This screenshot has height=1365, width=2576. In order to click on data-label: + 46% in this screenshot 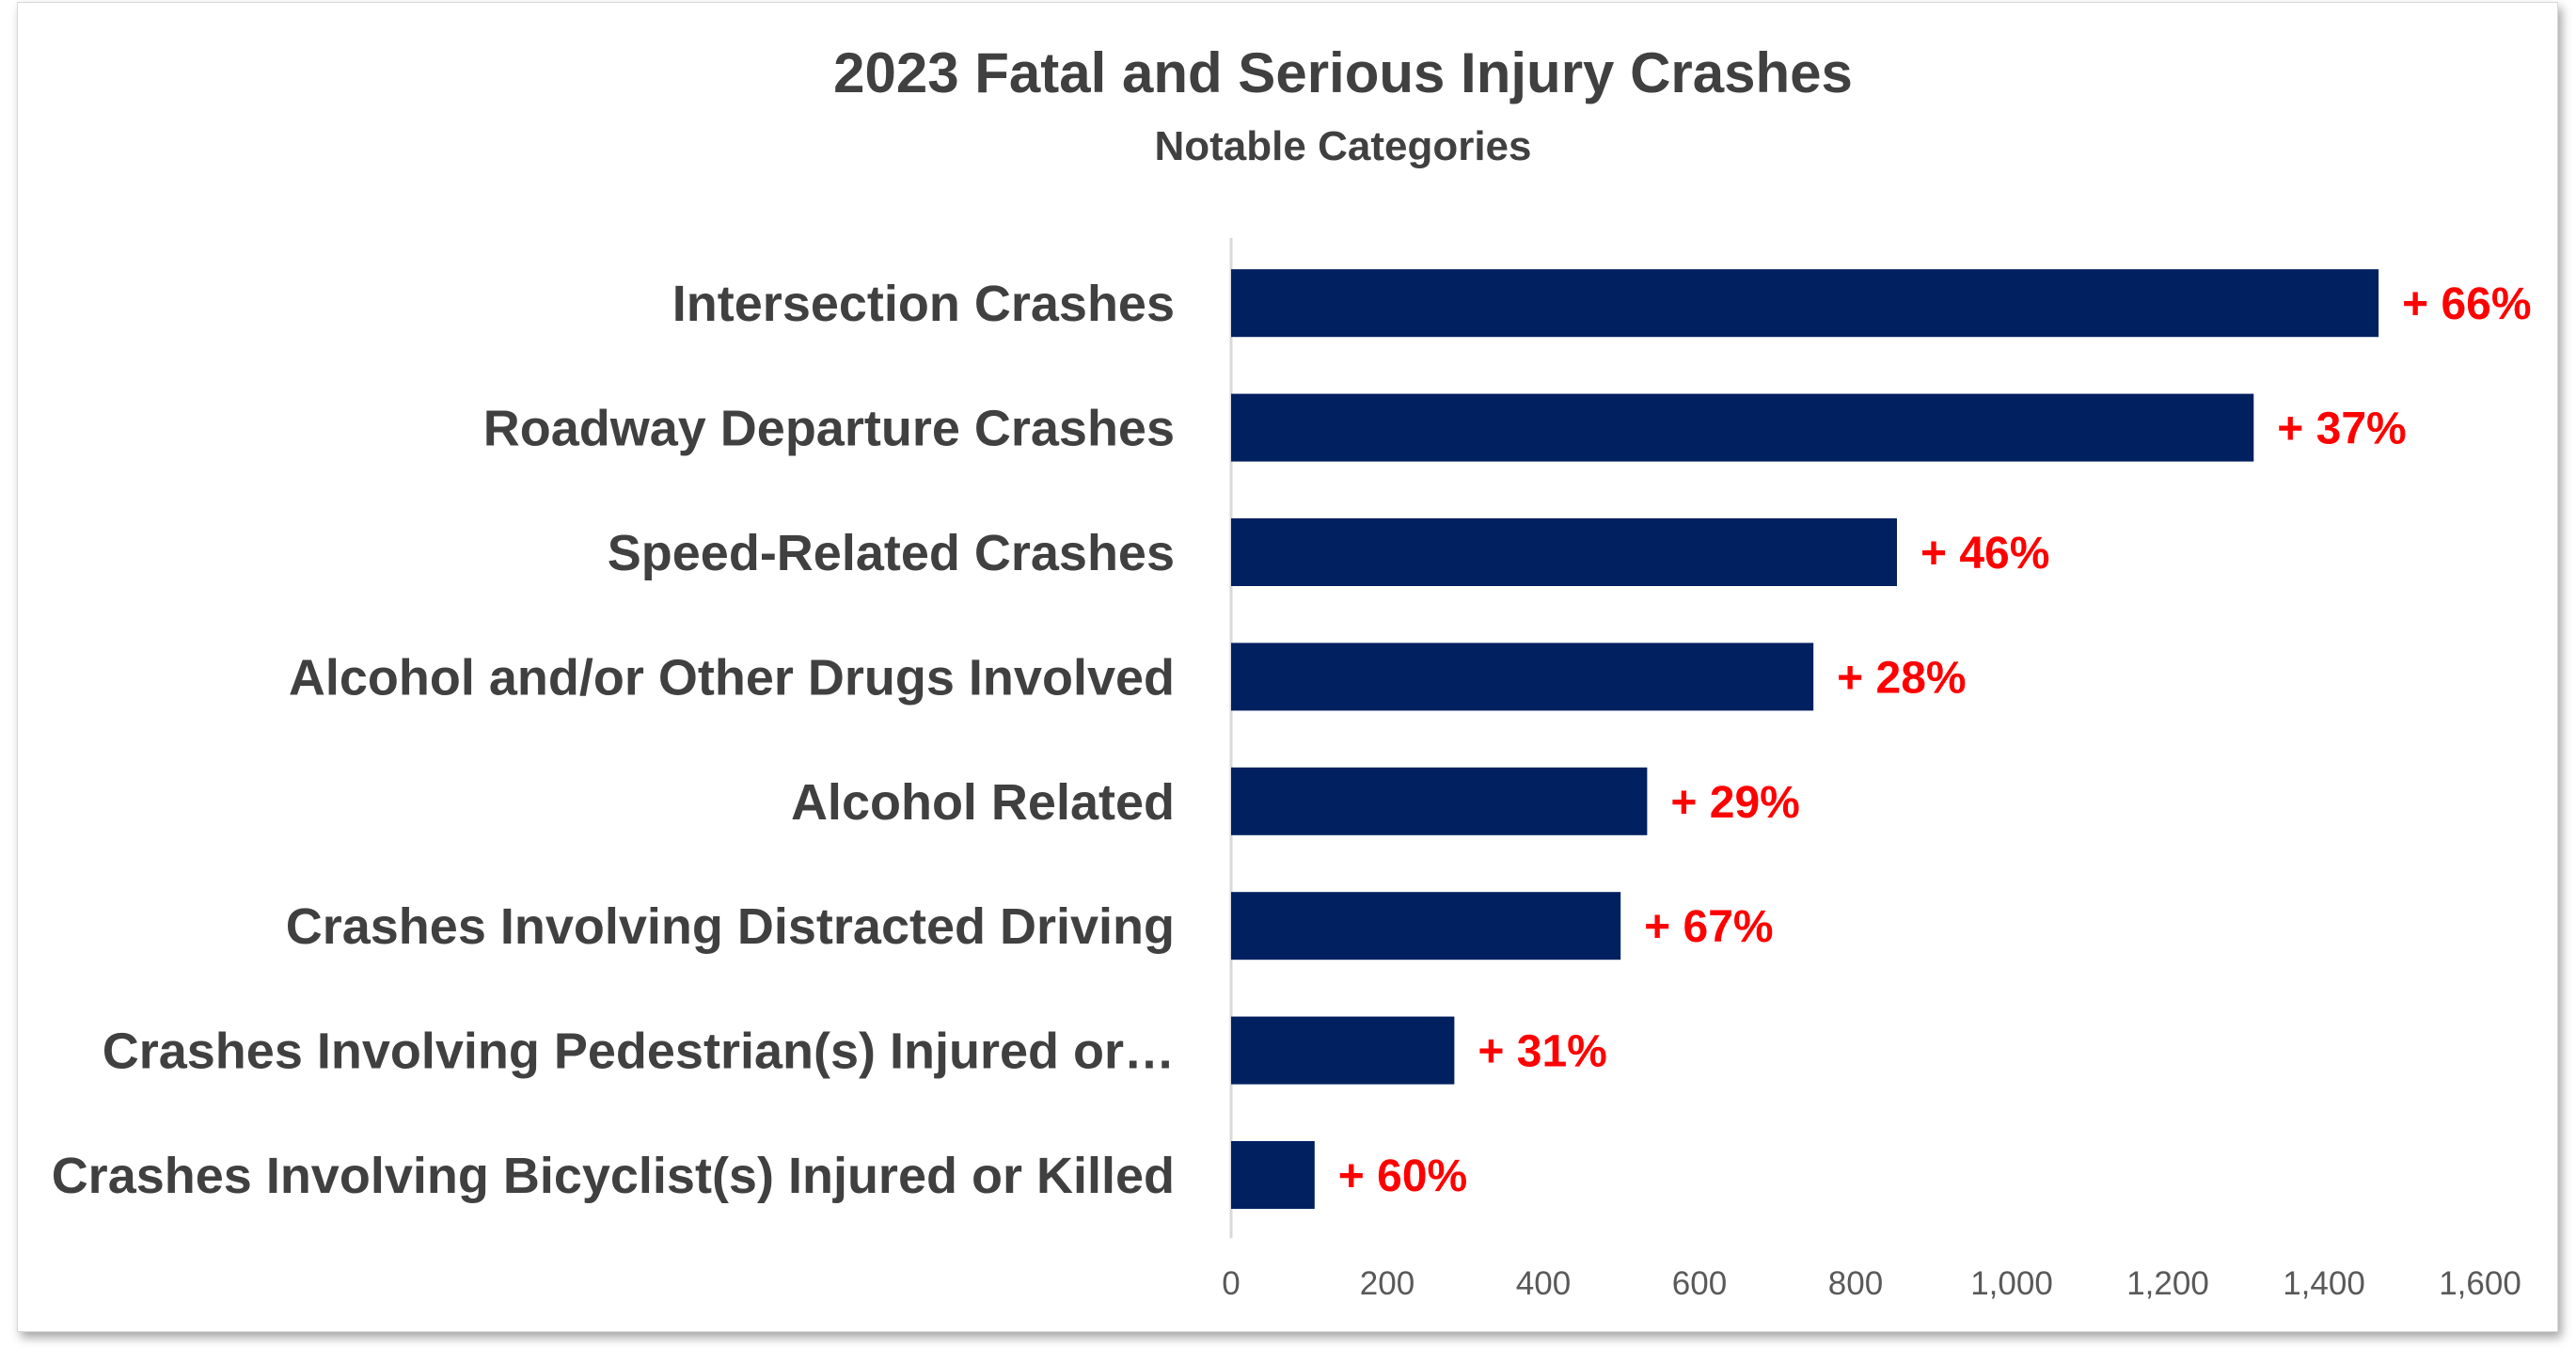, I will do `click(1984, 554)`.